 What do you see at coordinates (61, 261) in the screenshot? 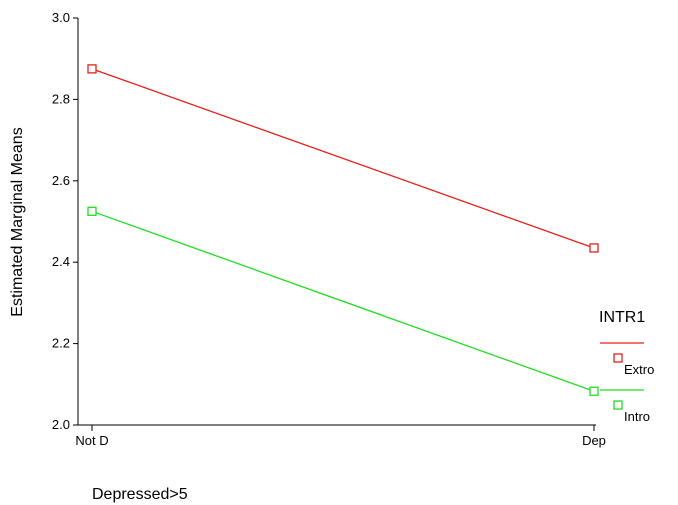
I see `y-tick-label: 2.4` at bounding box center [61, 261].